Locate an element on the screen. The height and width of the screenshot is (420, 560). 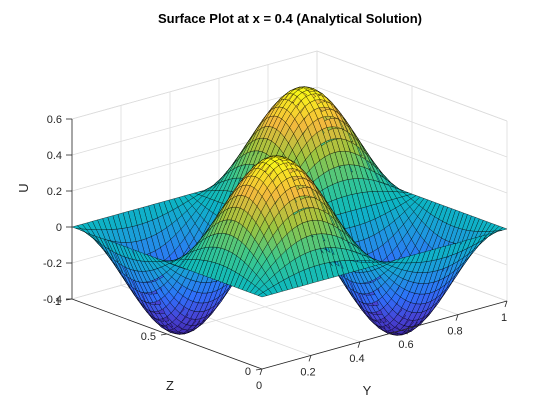
y-axis-label: Z is located at coordinates (170, 385).